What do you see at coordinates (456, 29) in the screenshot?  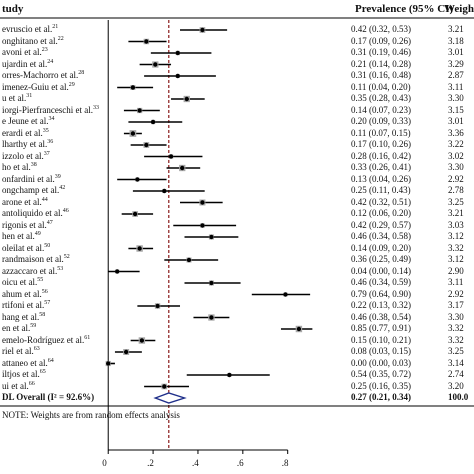 I see `study-weight: 3.21` at bounding box center [456, 29].